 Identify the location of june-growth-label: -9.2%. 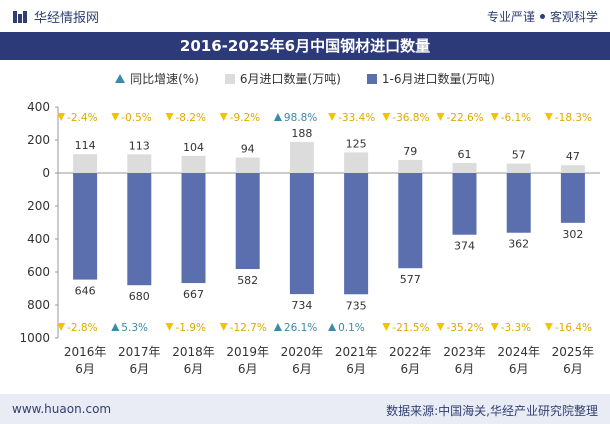
(245, 118).